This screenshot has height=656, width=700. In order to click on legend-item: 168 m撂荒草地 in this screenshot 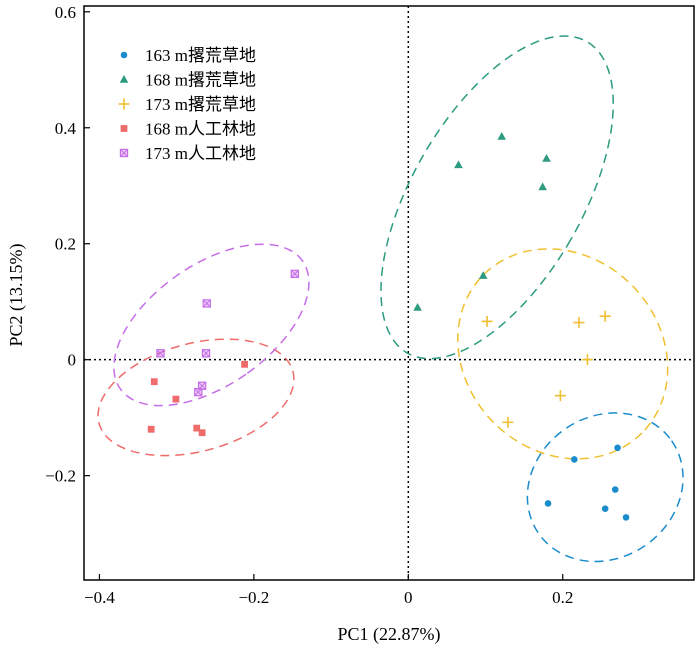, I will do `click(187, 80)`.